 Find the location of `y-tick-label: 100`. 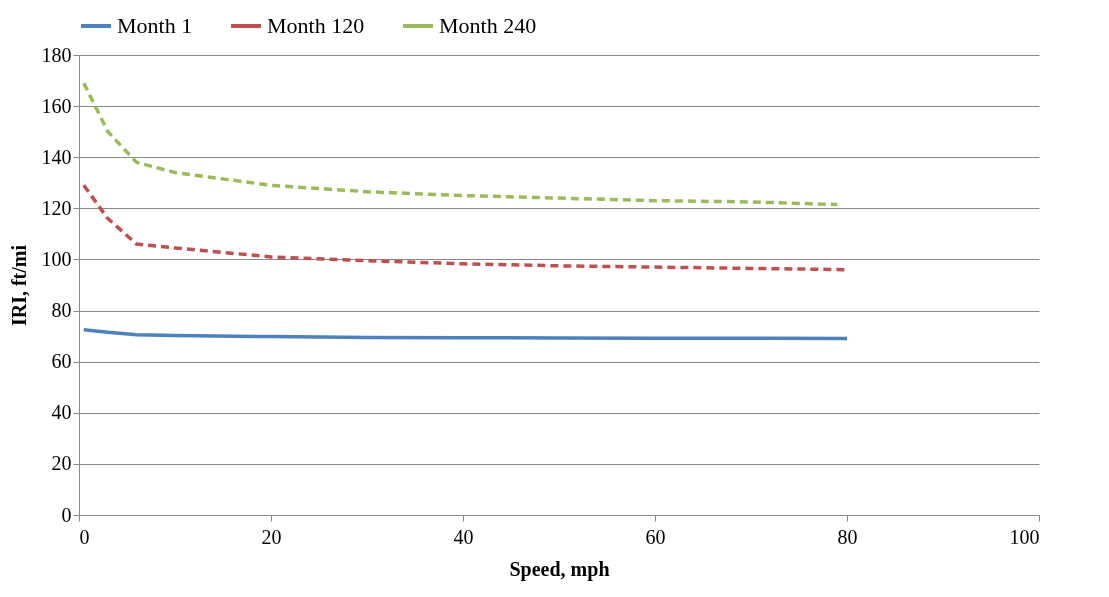

y-tick-label: 100 is located at coordinates (56, 258).